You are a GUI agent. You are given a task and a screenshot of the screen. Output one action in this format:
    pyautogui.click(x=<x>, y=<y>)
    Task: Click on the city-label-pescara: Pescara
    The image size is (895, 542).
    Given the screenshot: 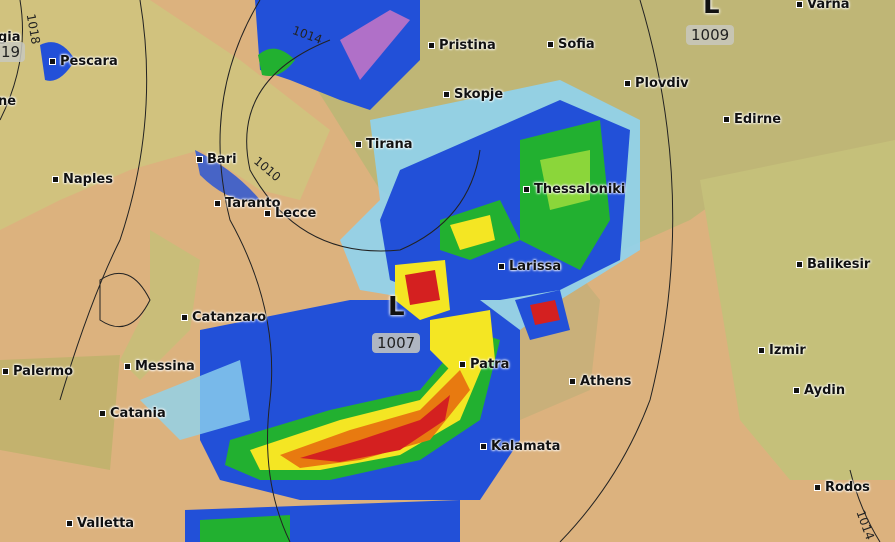 What is the action you would take?
    pyautogui.click(x=84, y=61)
    